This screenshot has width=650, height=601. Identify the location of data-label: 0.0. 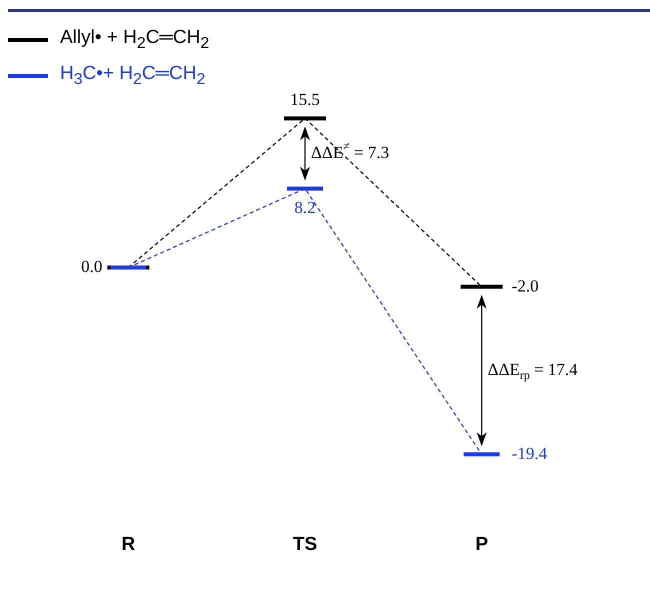
(91, 266).